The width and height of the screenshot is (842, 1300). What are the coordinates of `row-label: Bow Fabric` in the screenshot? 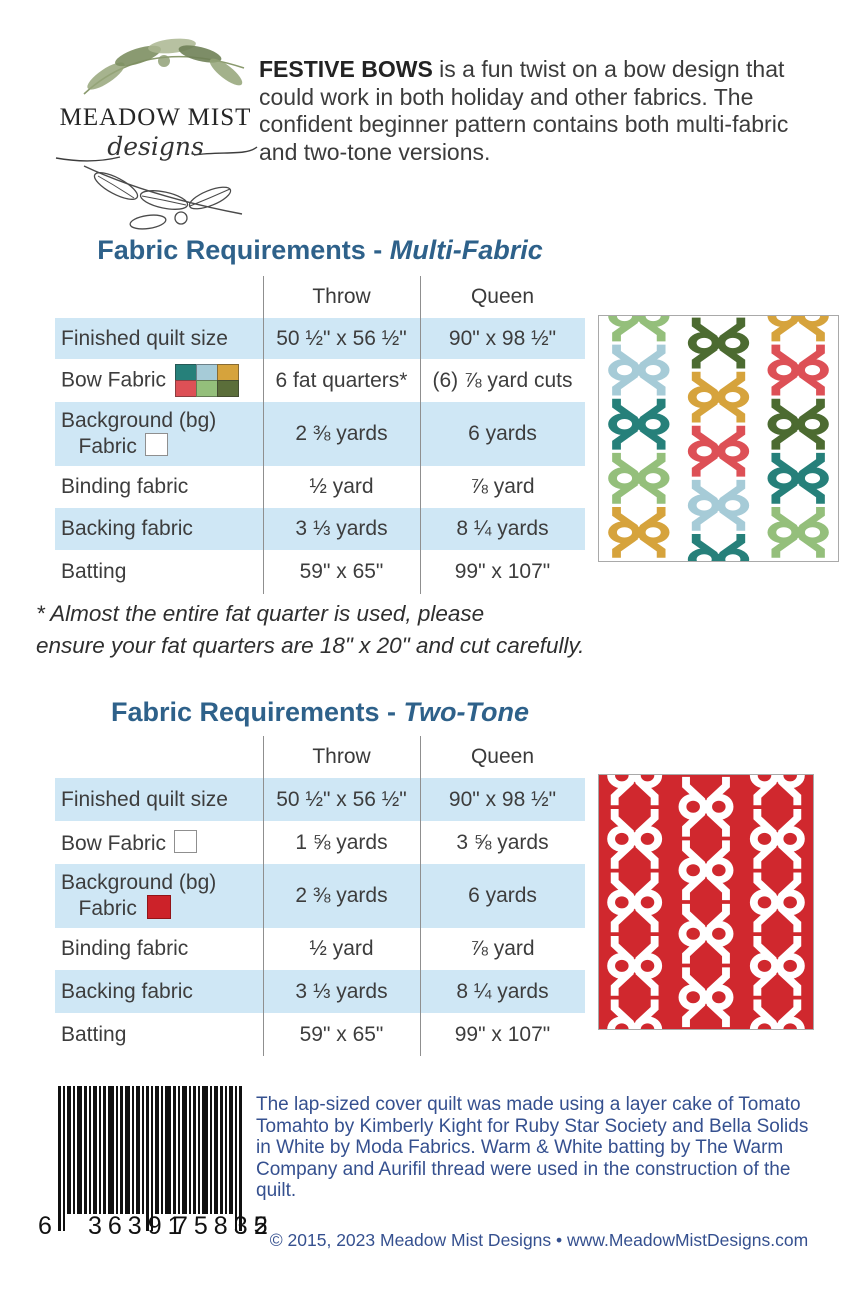 It's located at (159, 842).